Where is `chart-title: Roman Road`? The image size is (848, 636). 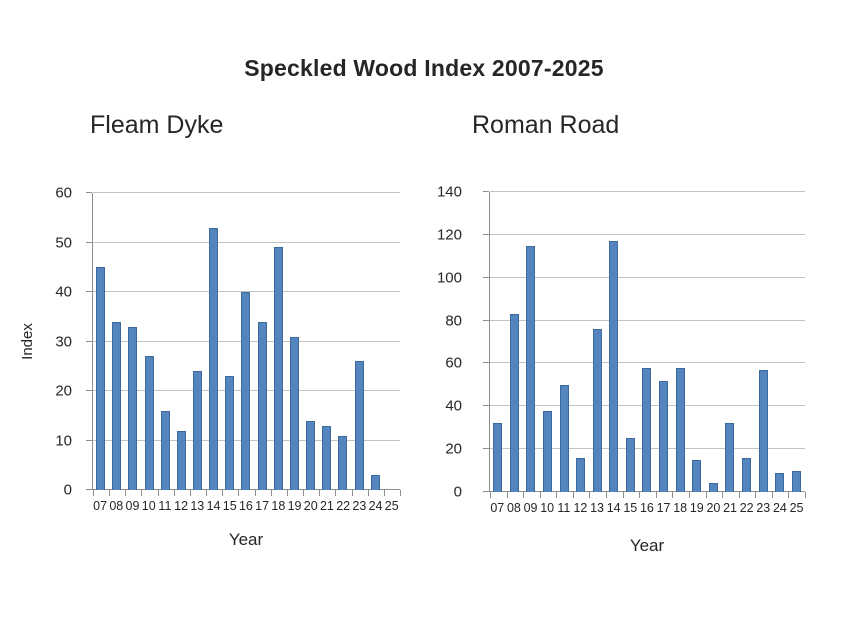
chart-title: Roman Road is located at coordinates (546, 125).